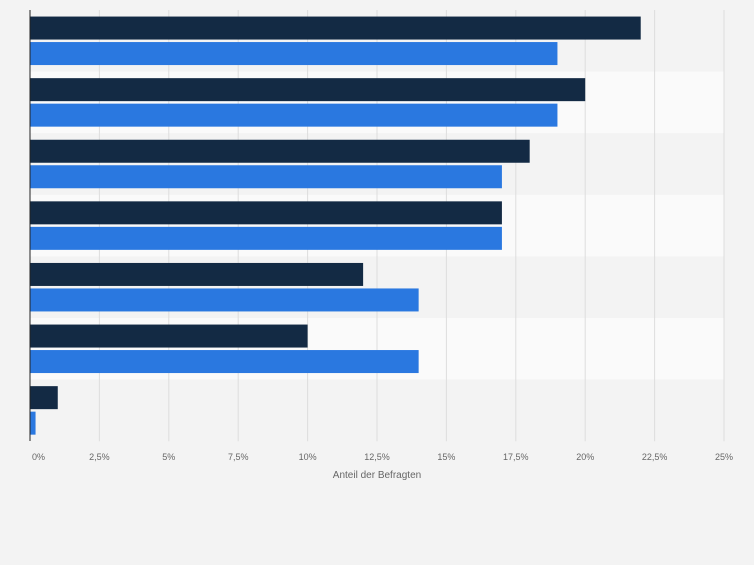 This screenshot has height=565, width=754. Describe the element at coordinates (446, 457) in the screenshot. I see `x-tick-label: 15%` at that location.